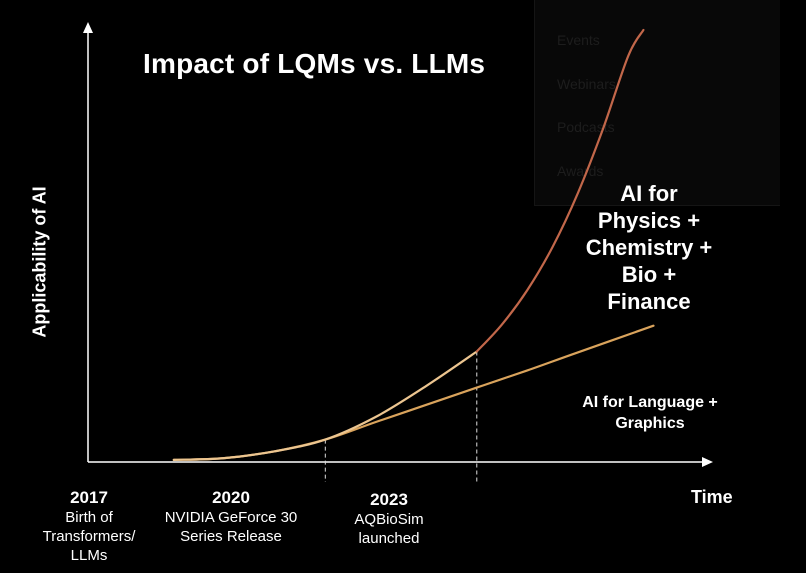 This screenshot has width=806, height=573. I want to click on tick-label-year: 2020, so click(231, 497).